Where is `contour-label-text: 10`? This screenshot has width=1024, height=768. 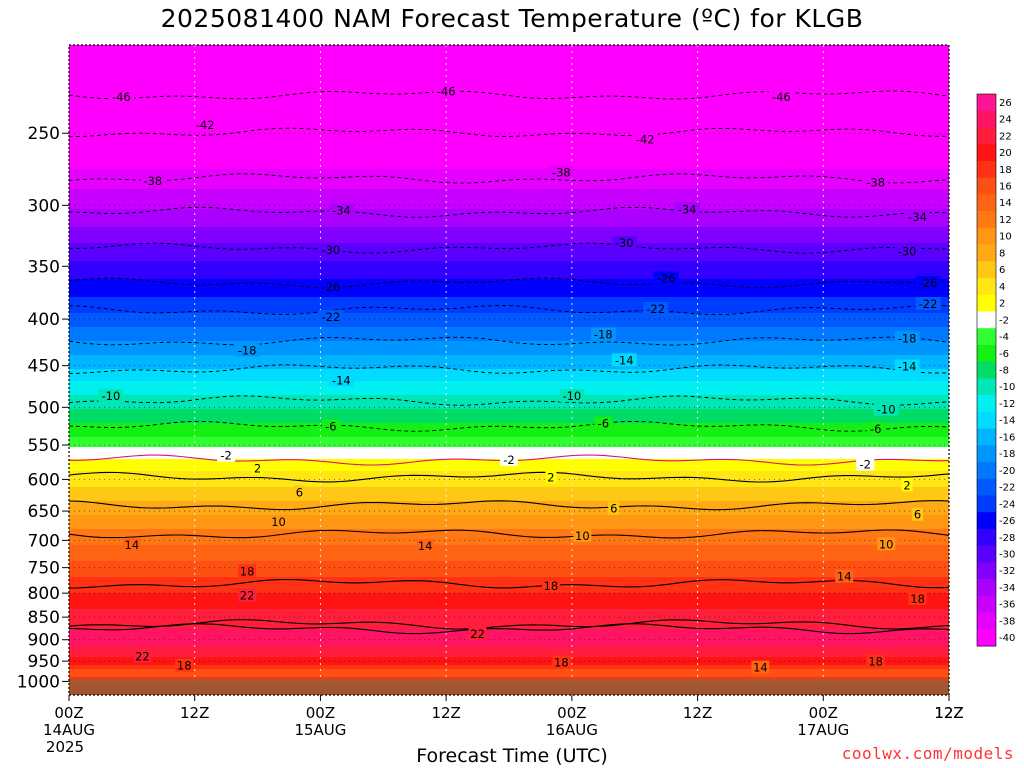
contour-label-text: 10 is located at coordinates (278, 522).